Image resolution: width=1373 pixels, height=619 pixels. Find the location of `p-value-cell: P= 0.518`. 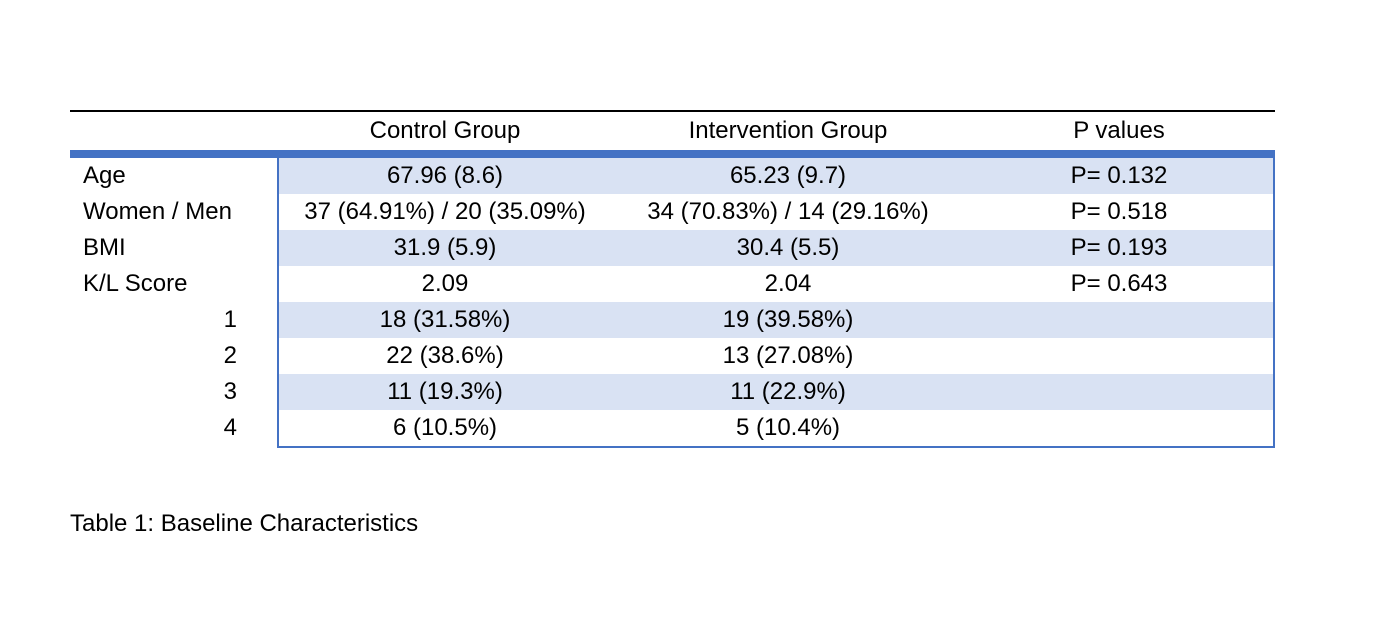

p-value-cell: P= 0.518 is located at coordinates (1119, 212).